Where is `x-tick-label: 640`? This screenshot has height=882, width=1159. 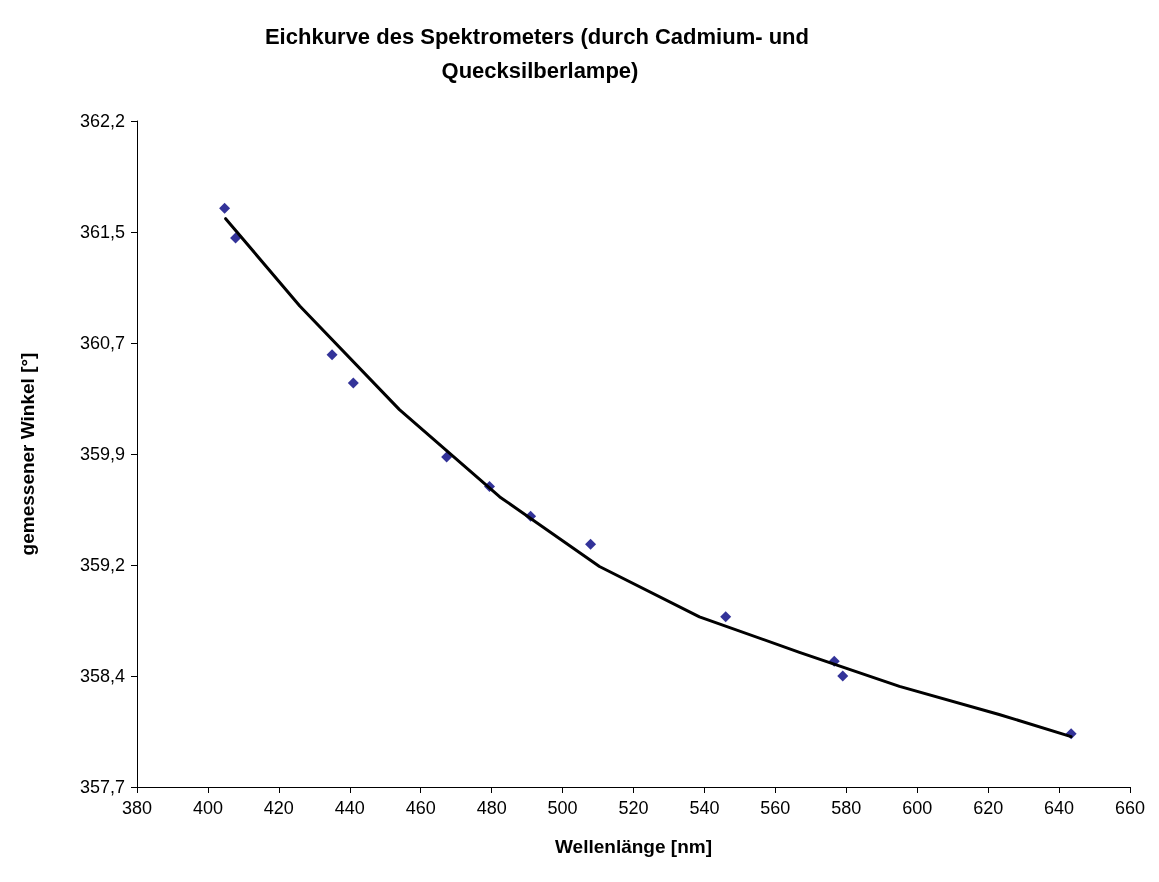 x-tick-label: 640 is located at coordinates (1059, 808).